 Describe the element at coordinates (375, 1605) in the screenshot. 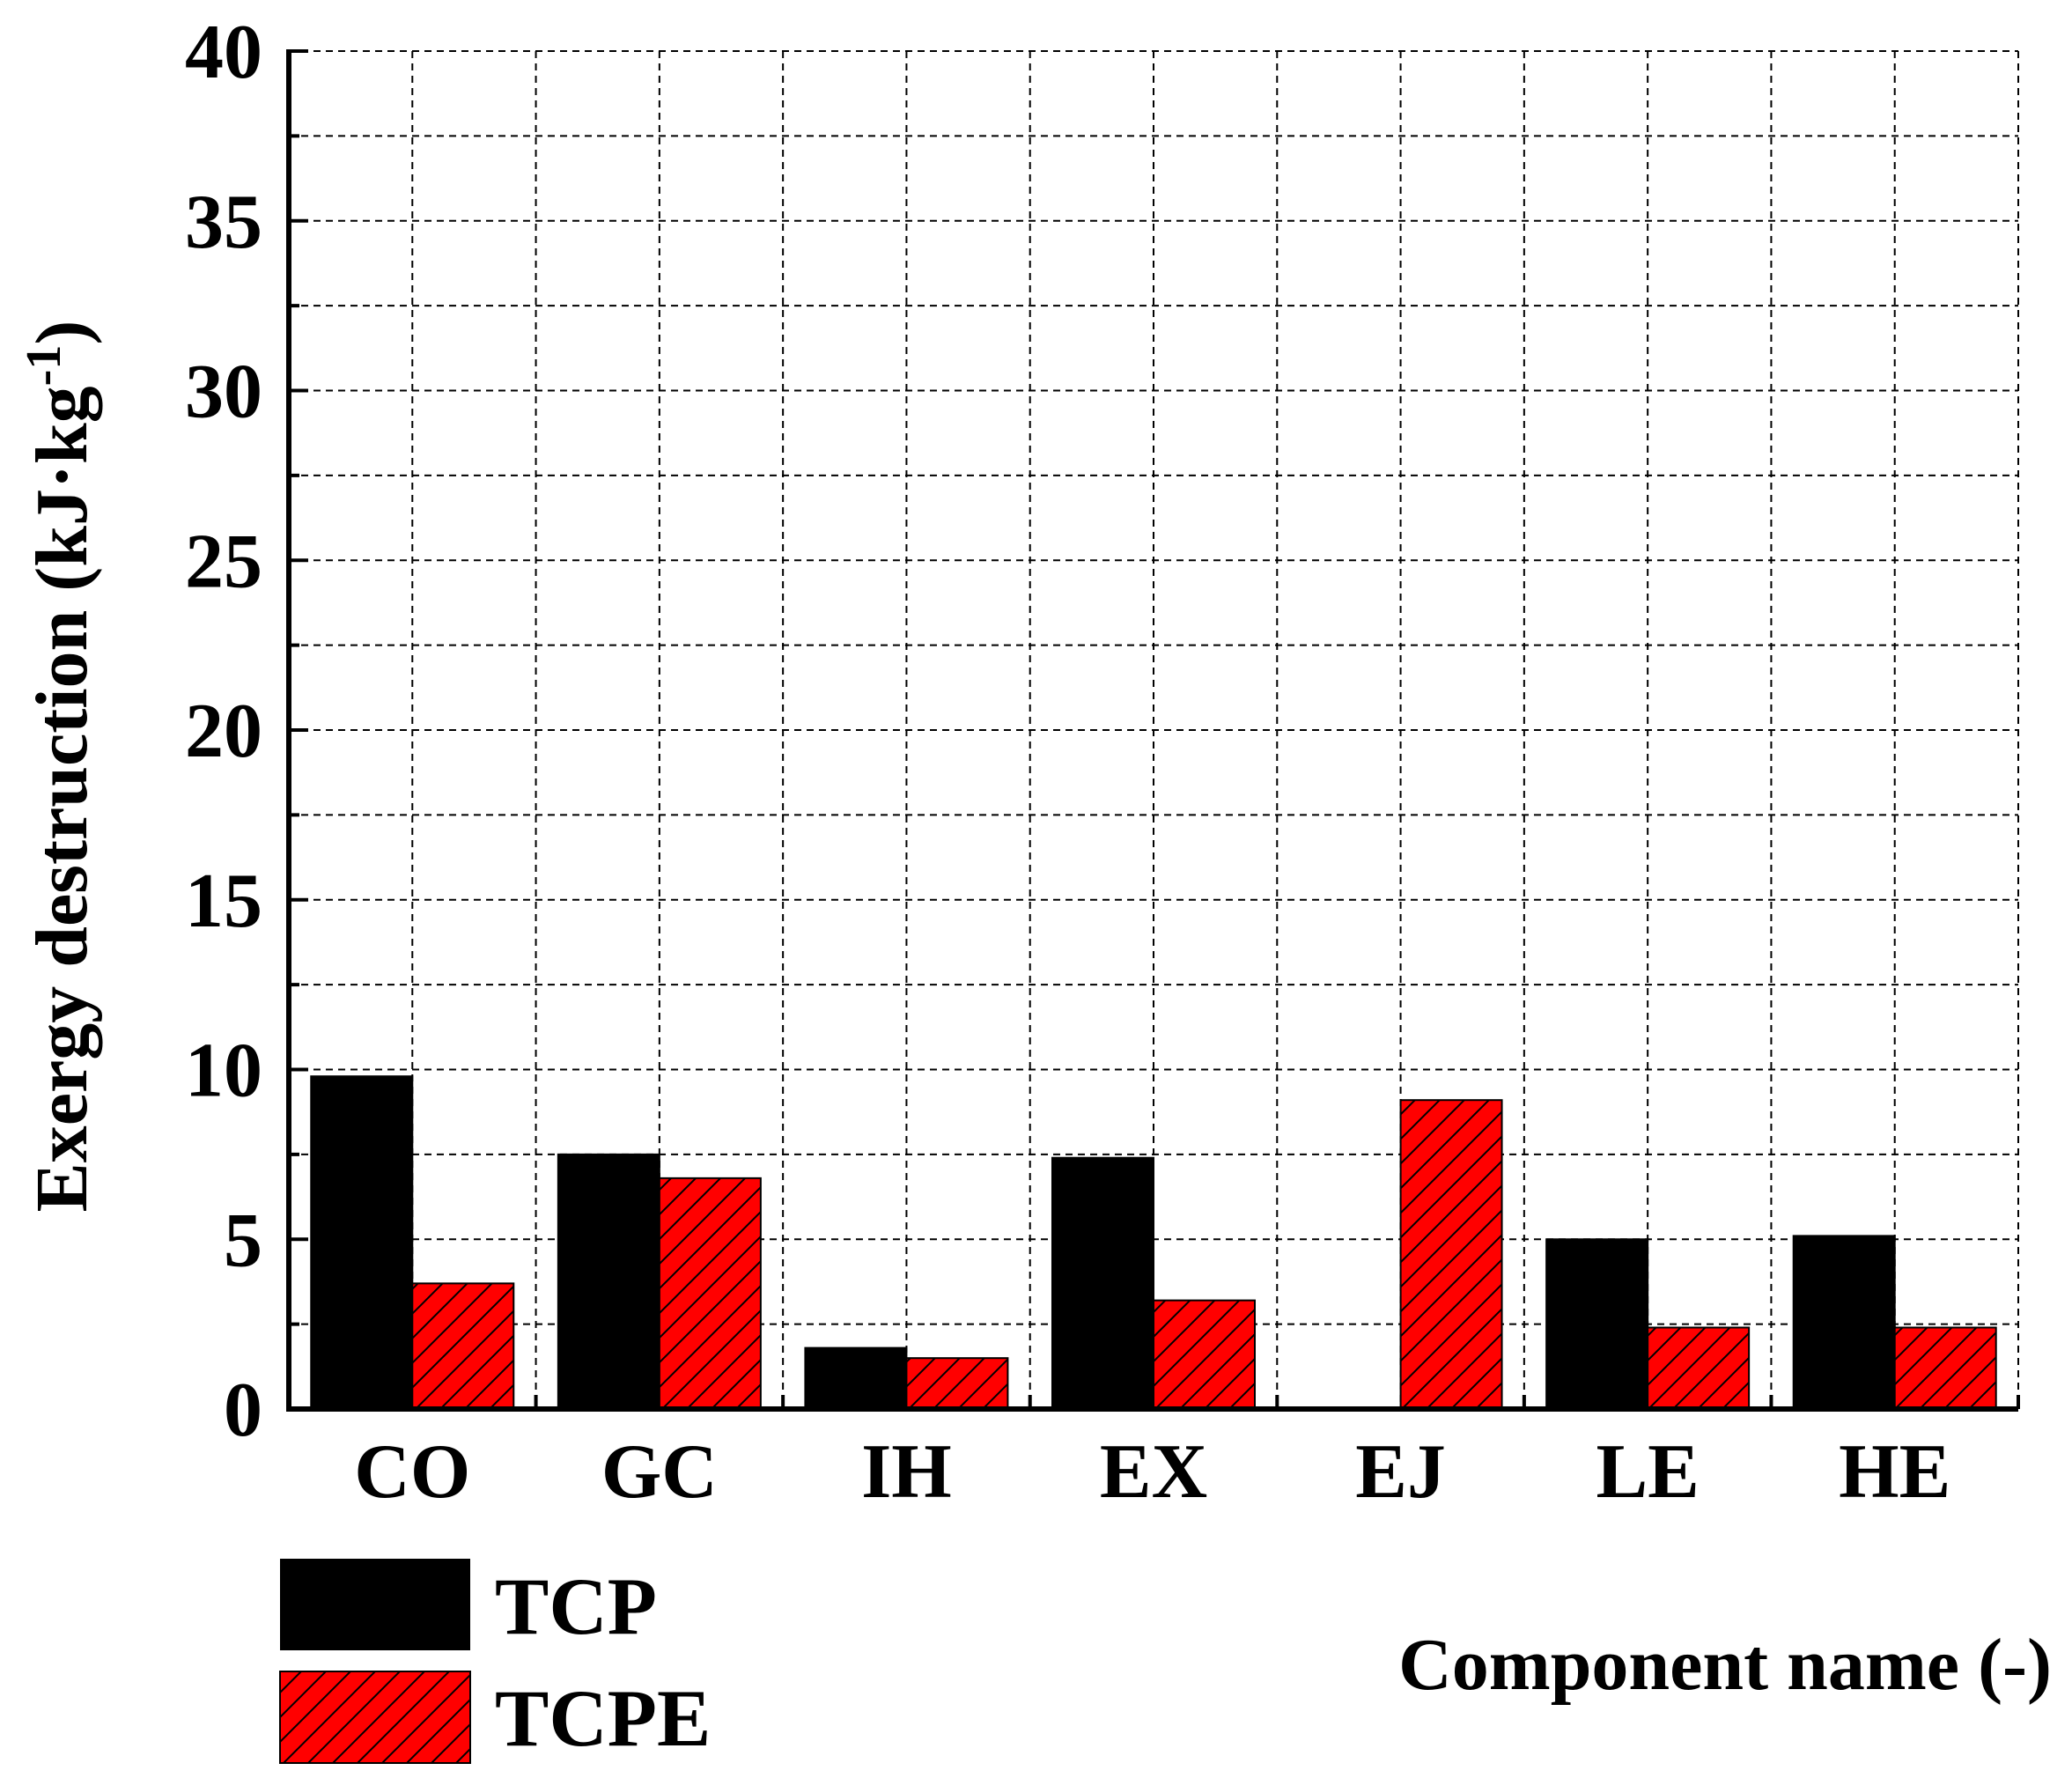

I see `legend-swatch-tcp` at that location.